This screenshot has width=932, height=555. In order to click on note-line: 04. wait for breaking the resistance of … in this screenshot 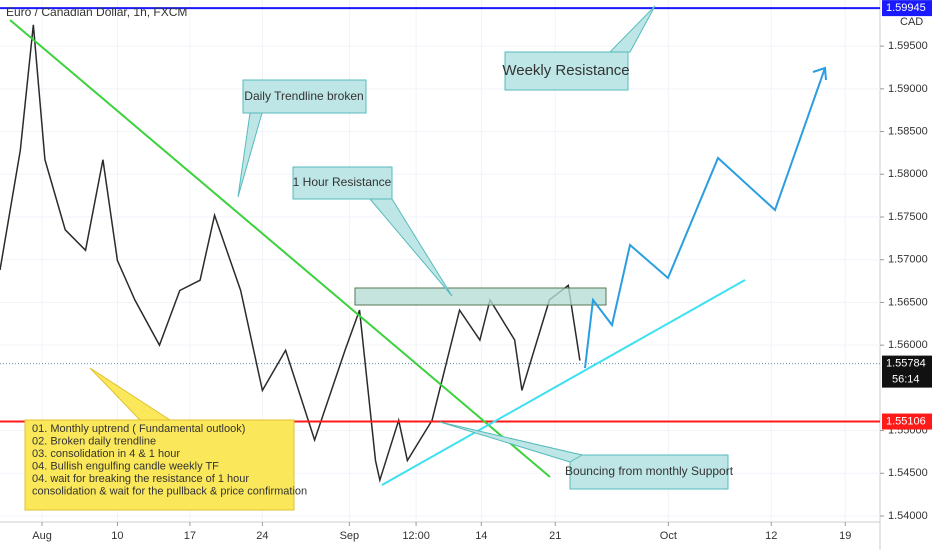, I will do `click(140, 479)`.